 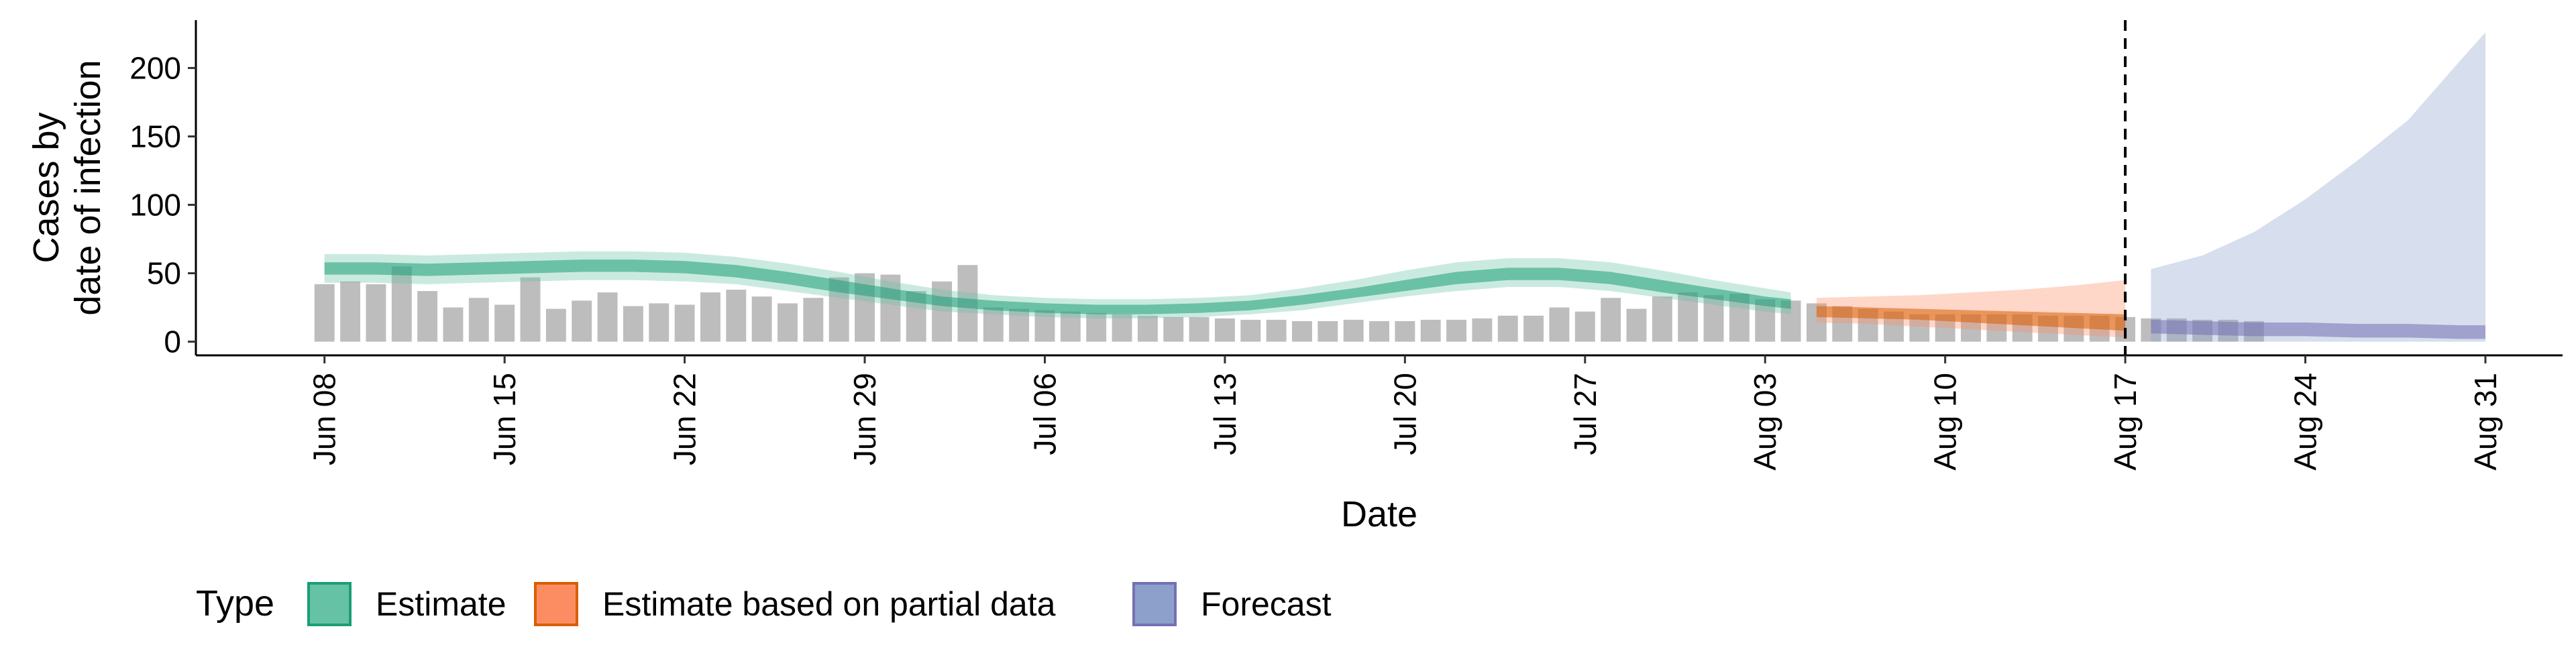 I want to click on y-axis-title: Cases bydate of infection, so click(x=67, y=187).